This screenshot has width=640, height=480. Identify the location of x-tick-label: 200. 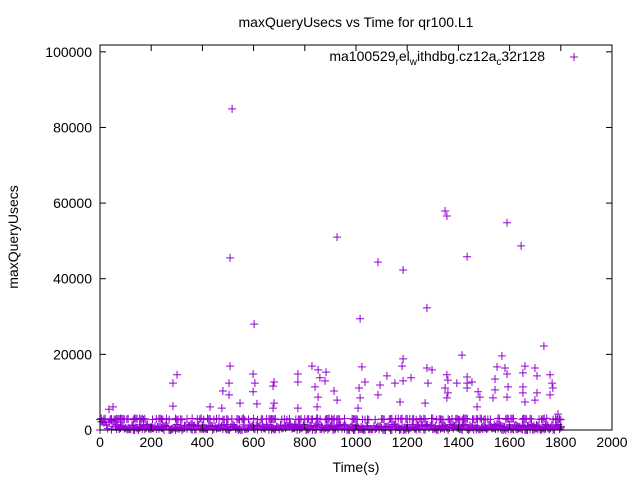
(152, 442).